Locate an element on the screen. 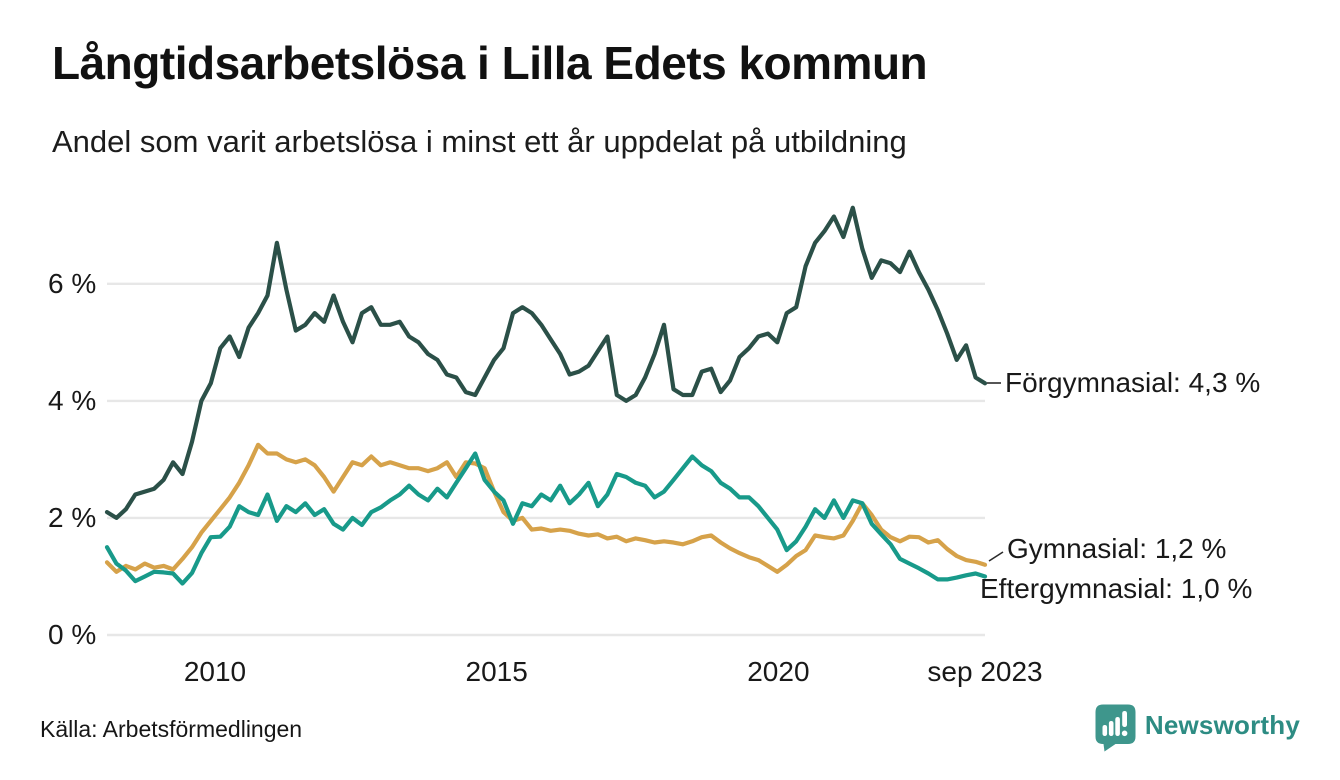 The height and width of the screenshot is (780, 1340). y-tick-label-6: 6 % is located at coordinates (72, 283).